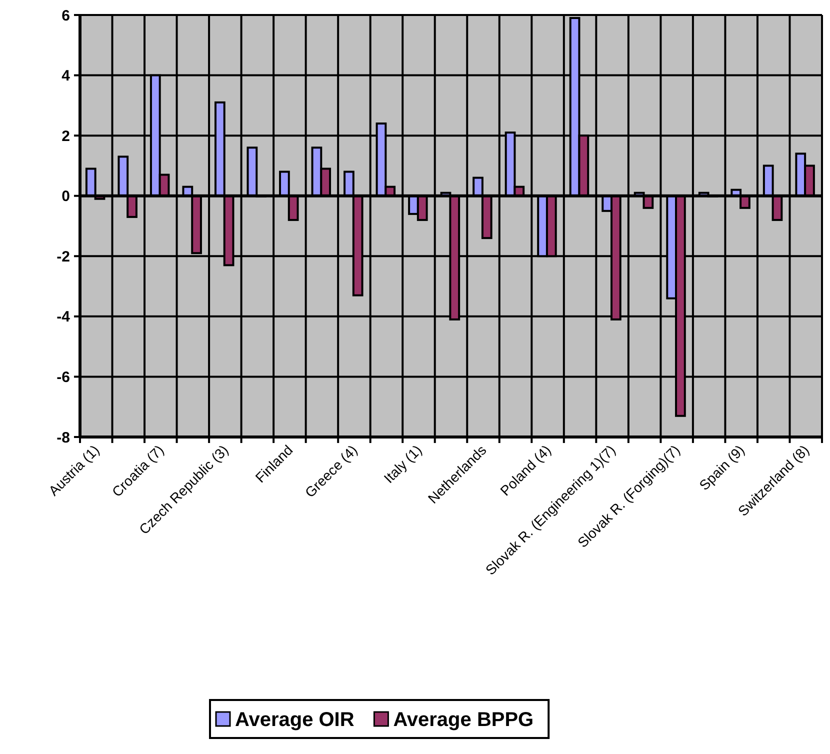  I want to click on y-tick-label: 6, so click(66, 15).